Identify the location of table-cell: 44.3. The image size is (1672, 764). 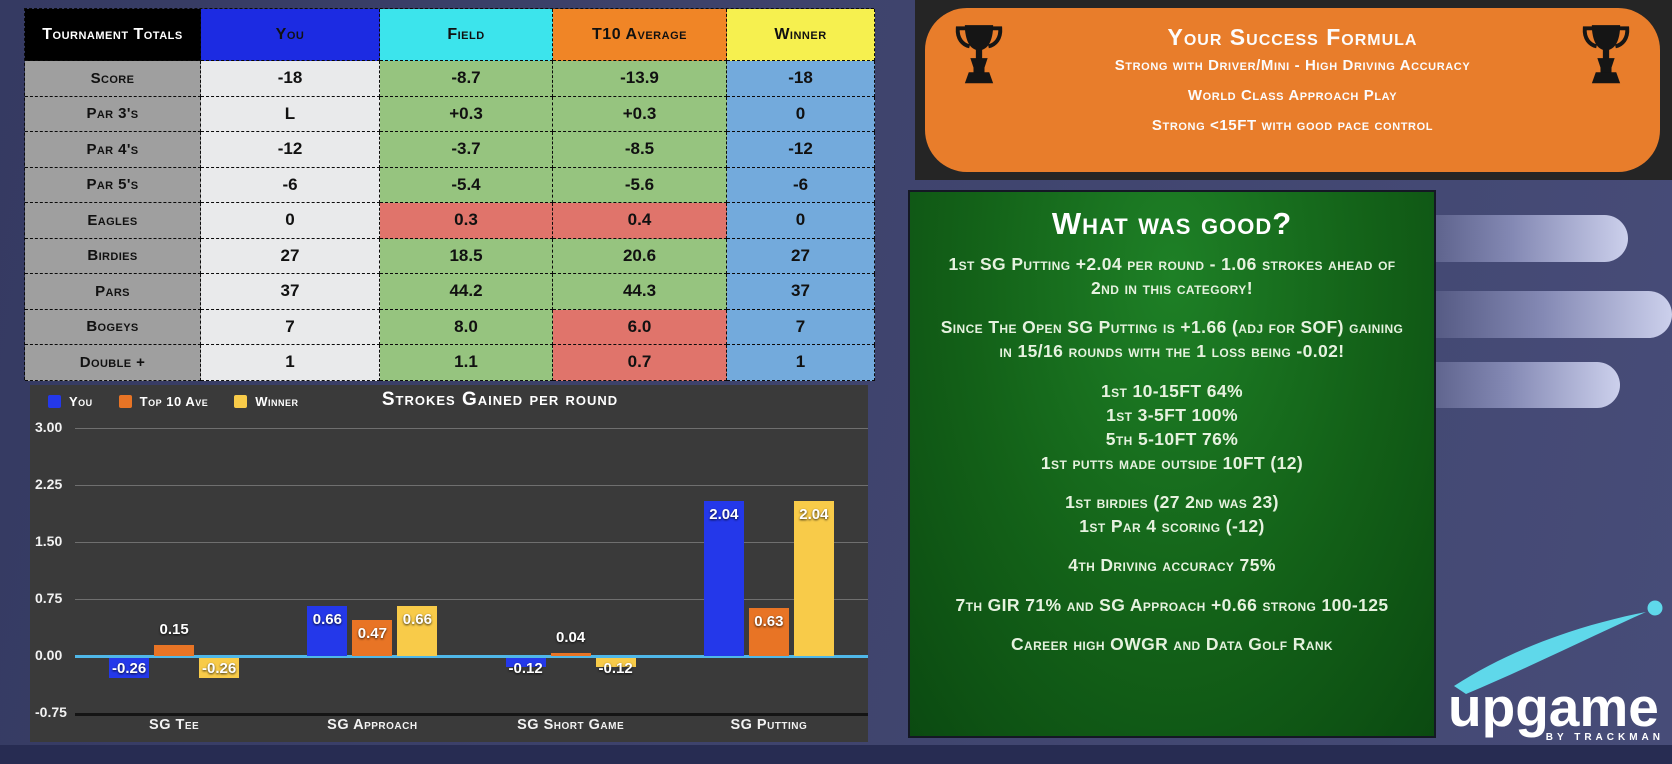
(640, 292).